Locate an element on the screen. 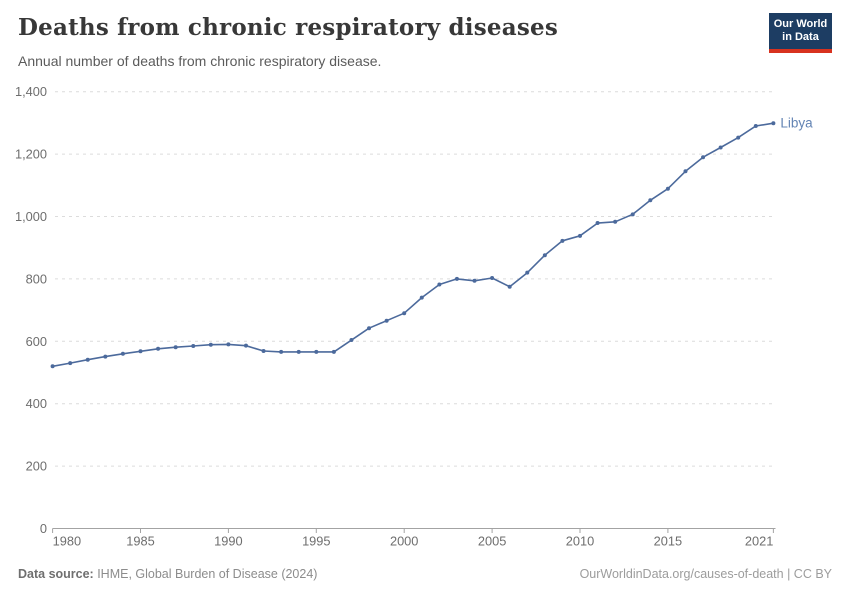  data-source-label: Data source: is located at coordinates (56, 574).